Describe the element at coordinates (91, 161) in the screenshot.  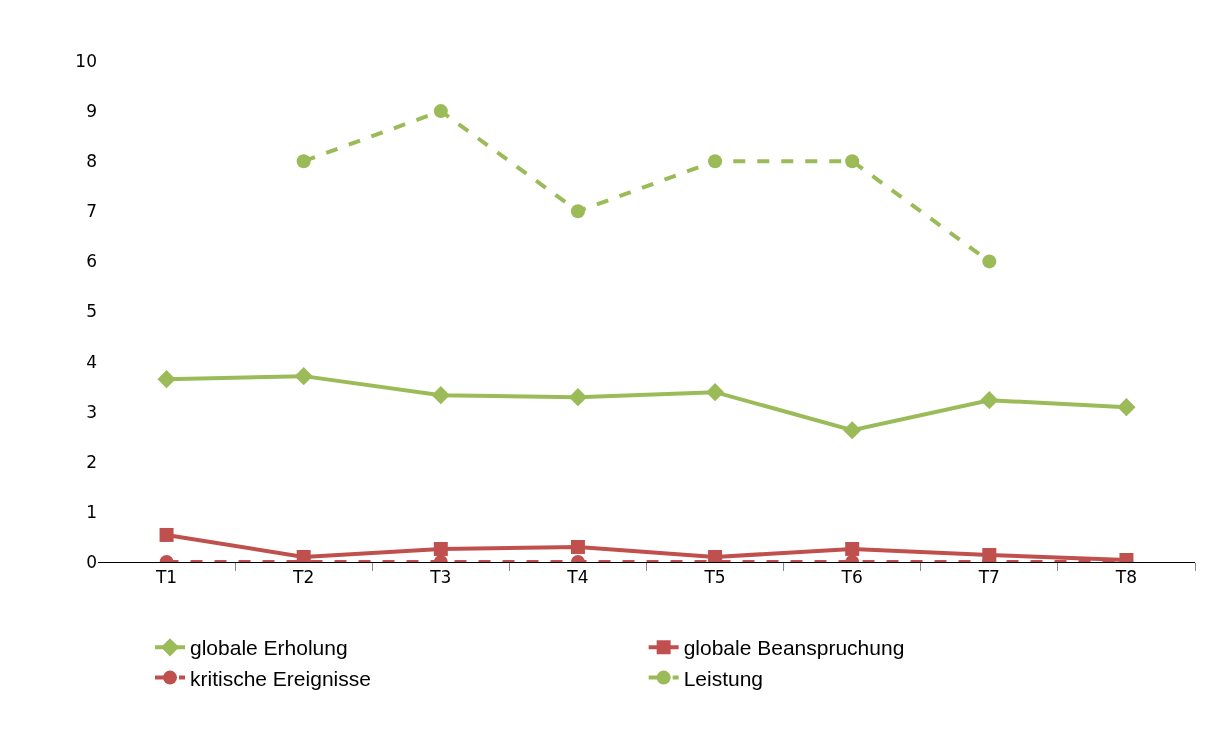
I see `y-tick-label: 8` at that location.